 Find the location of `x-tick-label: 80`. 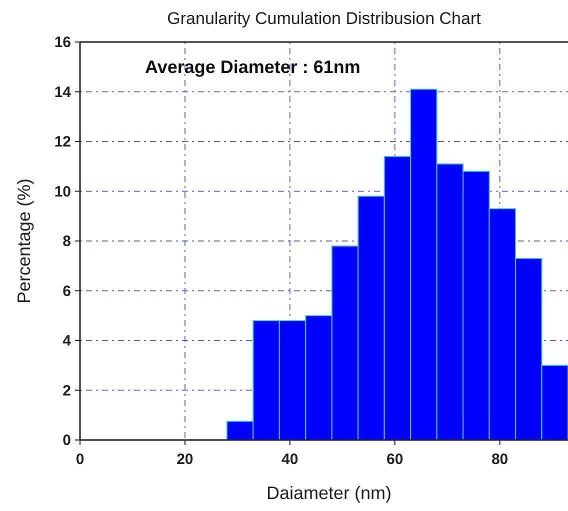

x-tick-label: 80 is located at coordinates (499, 459).